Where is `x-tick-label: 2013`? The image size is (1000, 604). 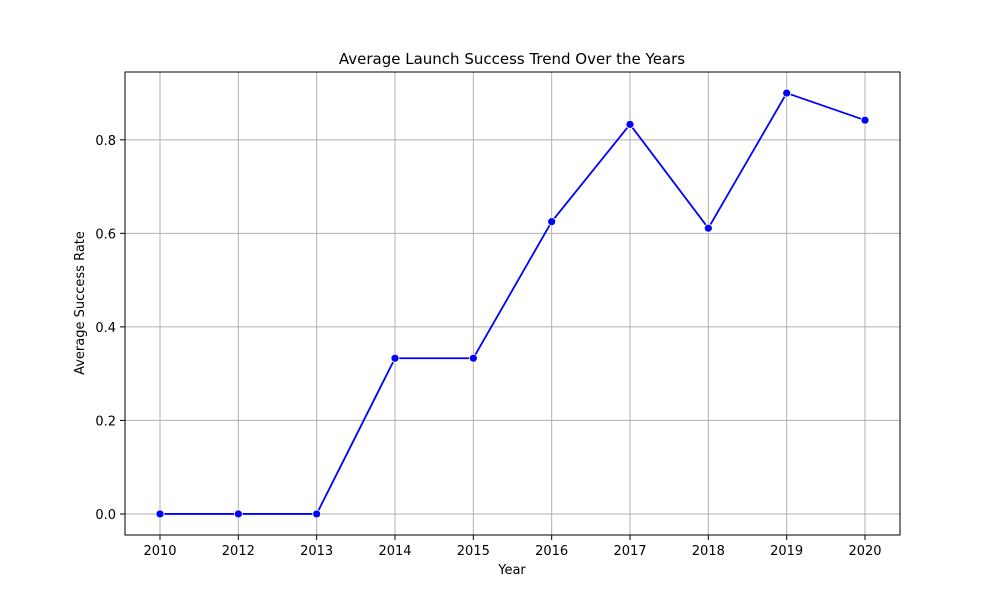
x-tick-label: 2013 is located at coordinates (316, 551).